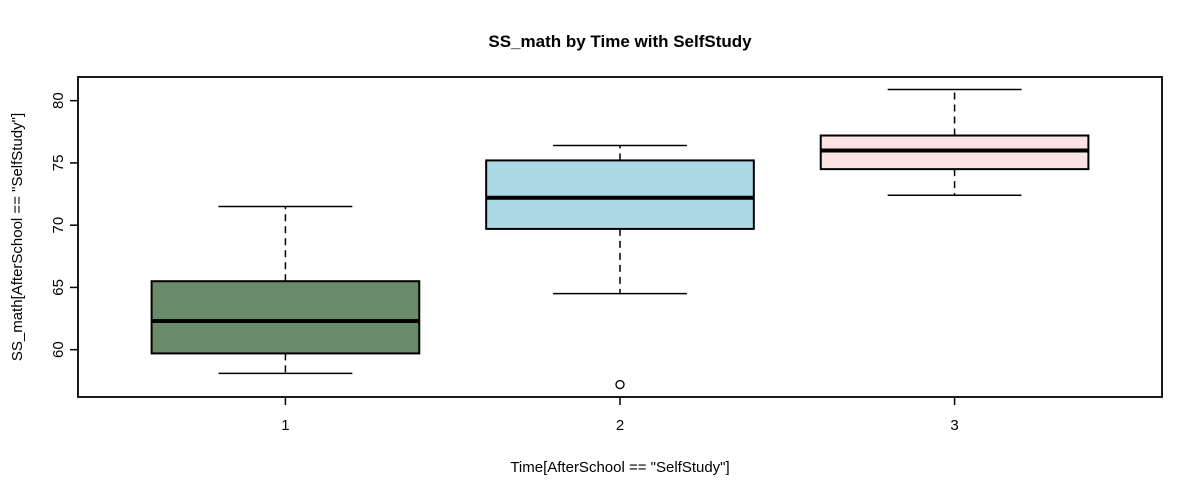 The height and width of the screenshot is (495, 1202). I want to click on y-axis-label: SS_math[AfterSchool == "SelfStudy"], so click(17, 237).